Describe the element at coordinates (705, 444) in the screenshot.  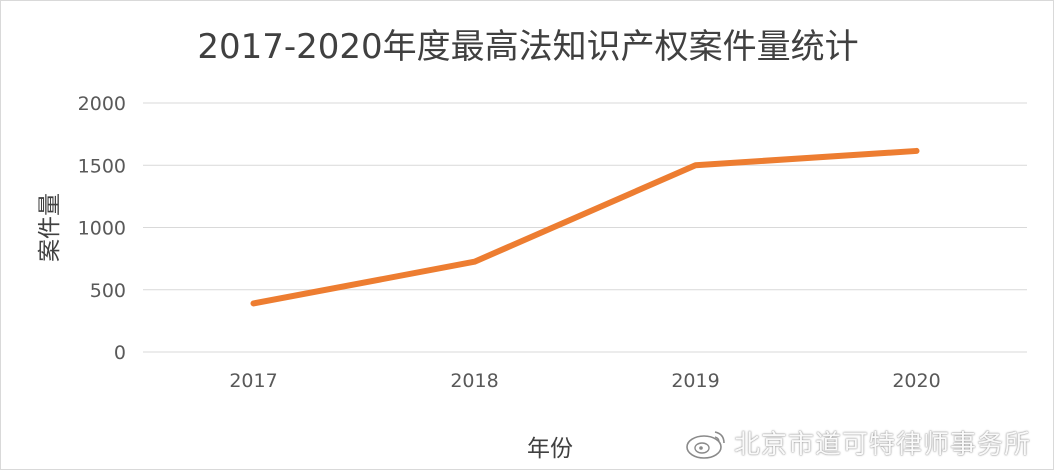
I see `weibo-icon` at that location.